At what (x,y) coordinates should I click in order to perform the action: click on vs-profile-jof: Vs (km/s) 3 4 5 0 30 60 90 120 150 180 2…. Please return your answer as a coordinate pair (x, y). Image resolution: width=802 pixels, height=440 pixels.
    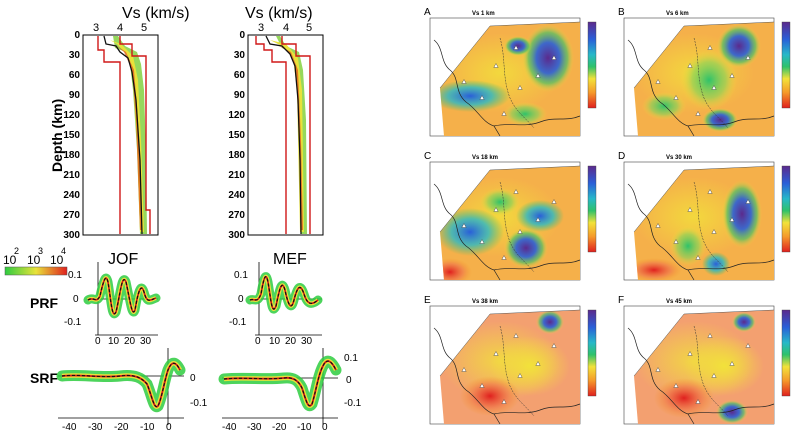
    Looking at the image, I should click on (119, 123).